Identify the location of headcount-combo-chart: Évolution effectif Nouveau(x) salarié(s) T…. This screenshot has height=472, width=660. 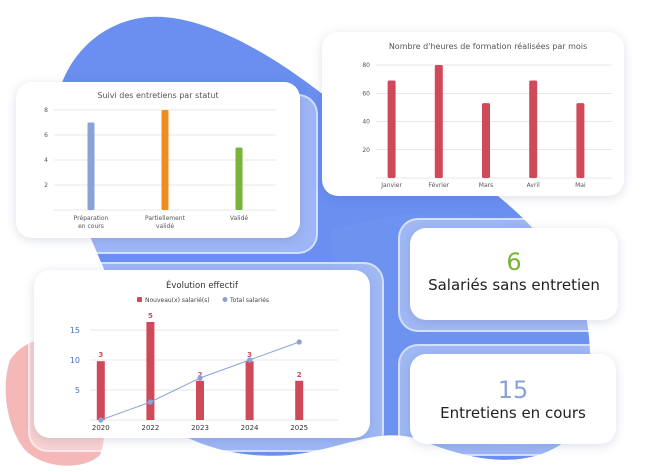
(204, 355).